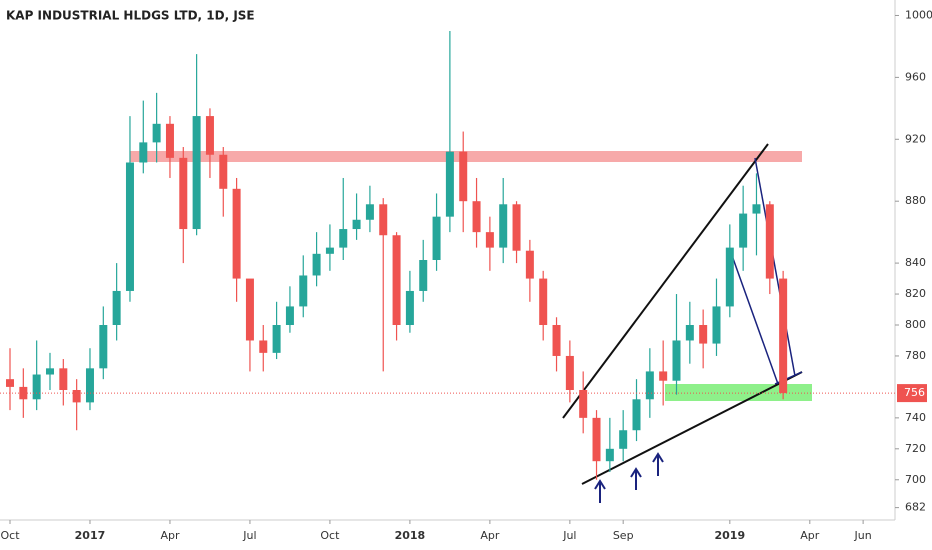  Describe the element at coordinates (915, 138) in the screenshot. I see `y-tick-label: 920` at that location.